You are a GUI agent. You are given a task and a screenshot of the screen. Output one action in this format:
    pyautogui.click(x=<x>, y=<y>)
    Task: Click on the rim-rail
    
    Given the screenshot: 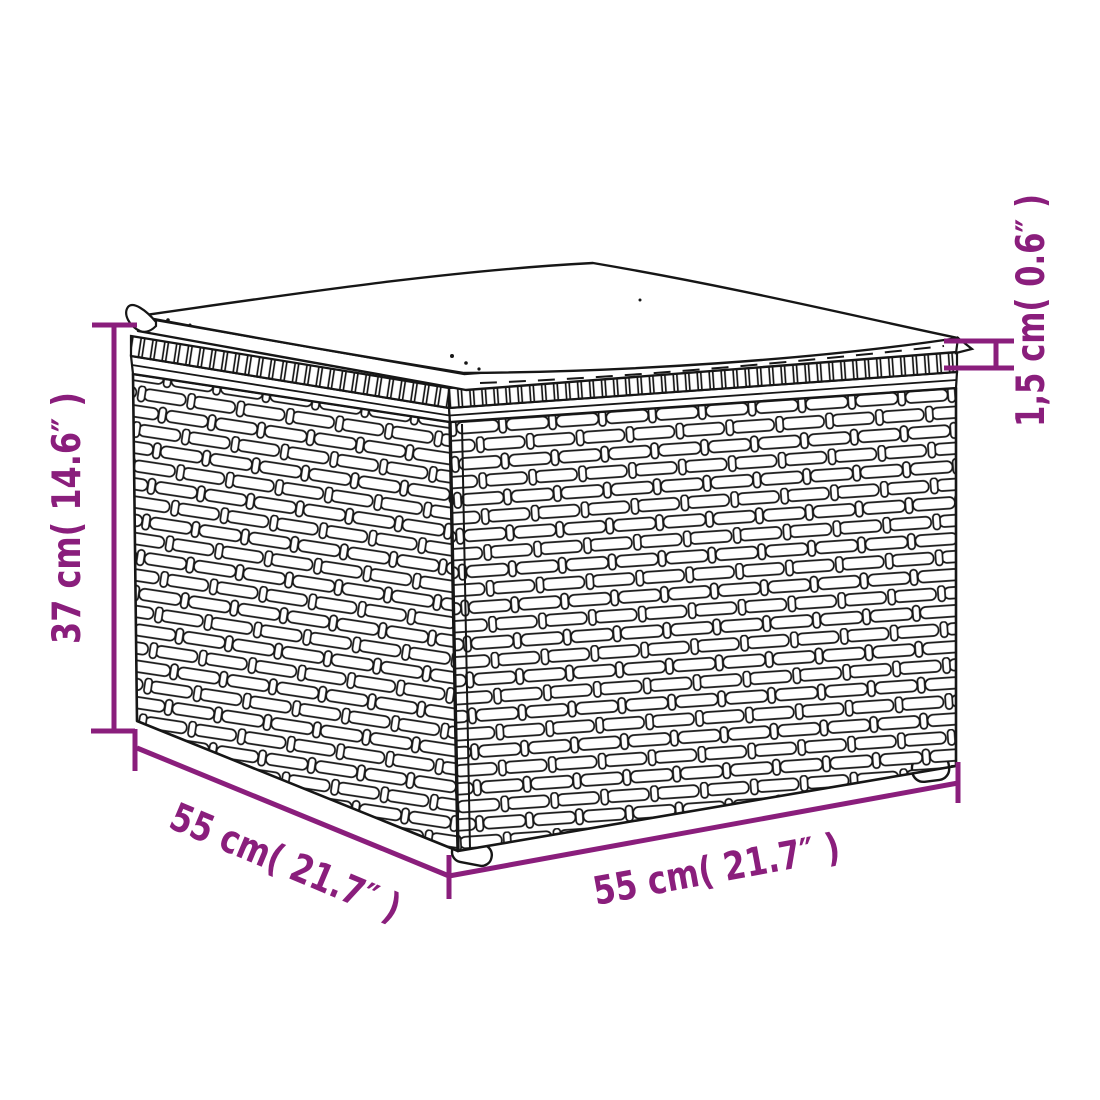 What is the action you would take?
    pyautogui.click(x=544, y=389)
    